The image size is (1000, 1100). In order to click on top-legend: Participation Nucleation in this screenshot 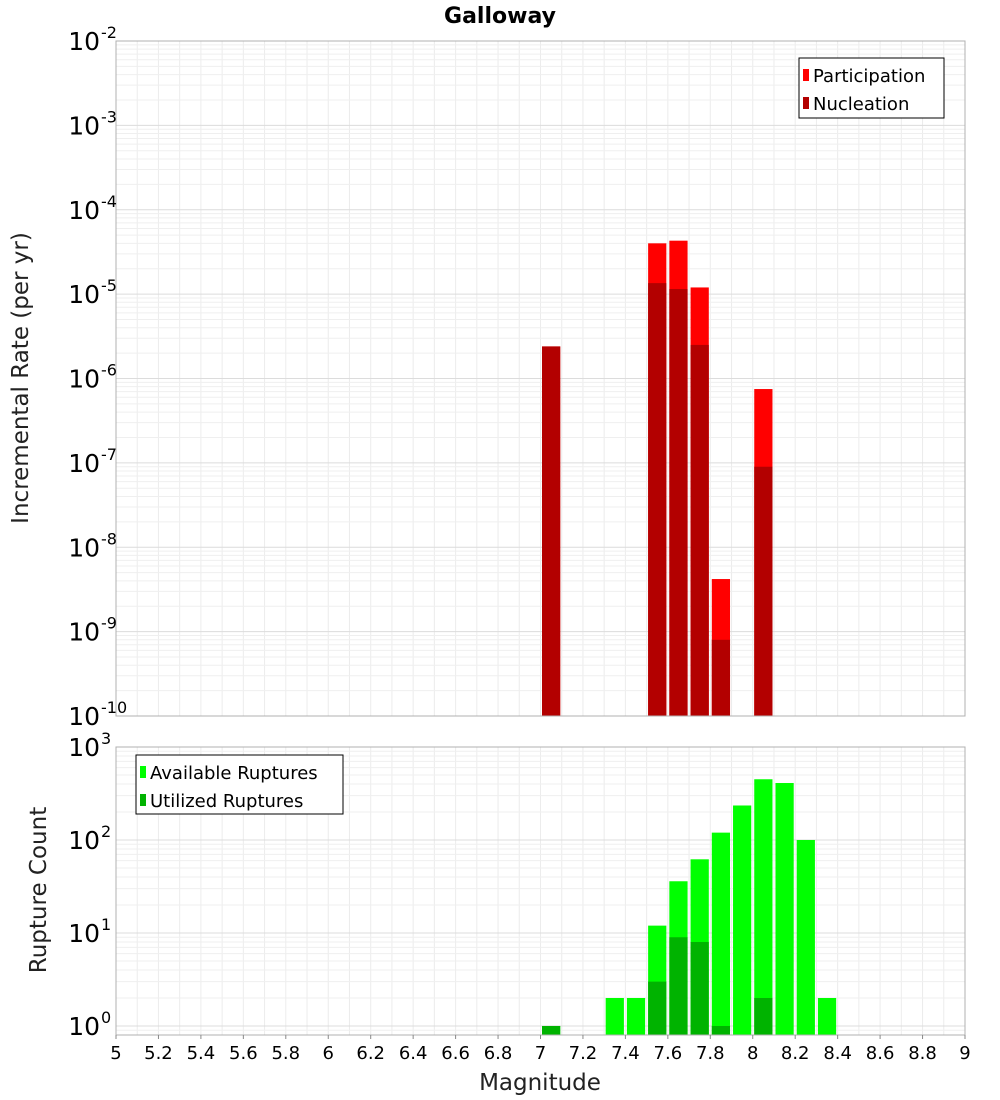, I will do `click(871, 88)`.